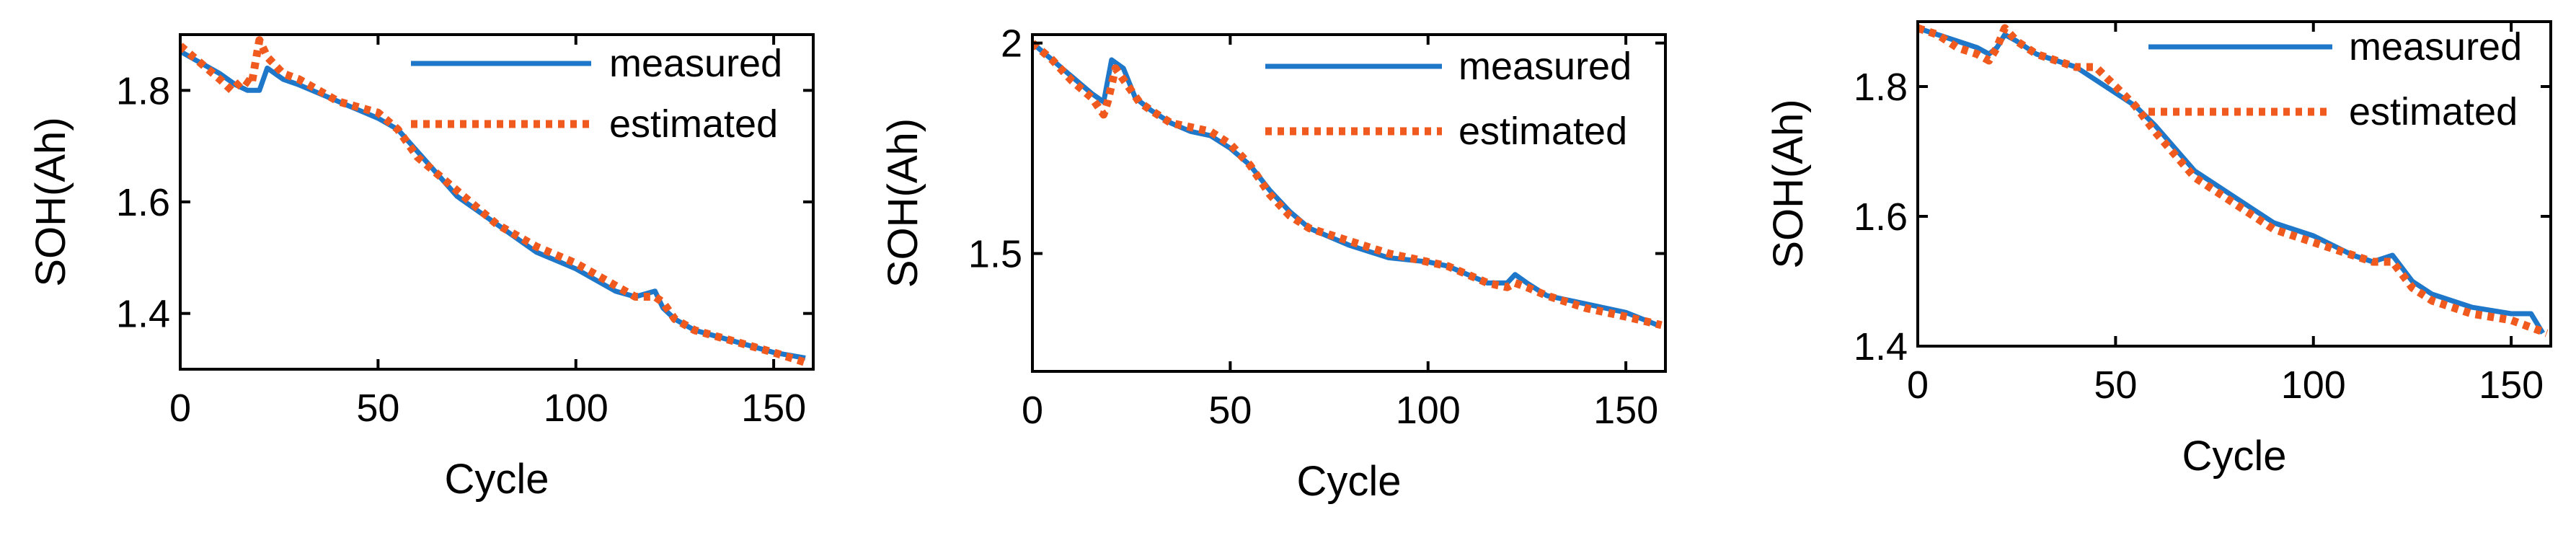 The height and width of the screenshot is (543, 2576). What do you see at coordinates (995, 254) in the screenshot?
I see `y-tick-label: 1.5` at bounding box center [995, 254].